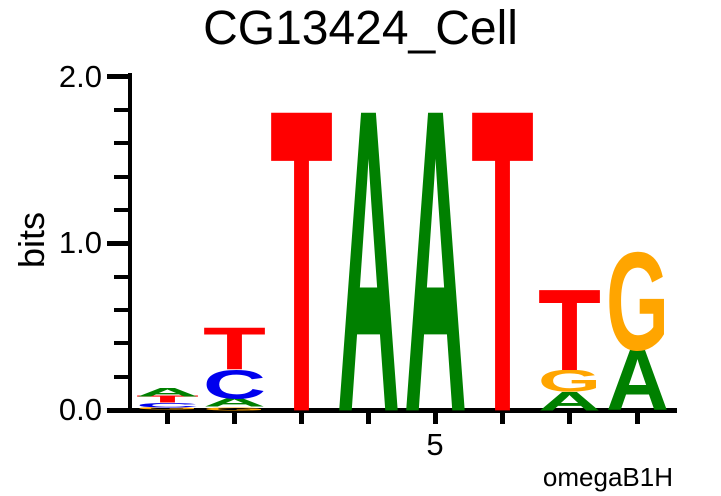  Describe the element at coordinates (435, 444) in the screenshot. I see `x-tick-label: 5` at that location.